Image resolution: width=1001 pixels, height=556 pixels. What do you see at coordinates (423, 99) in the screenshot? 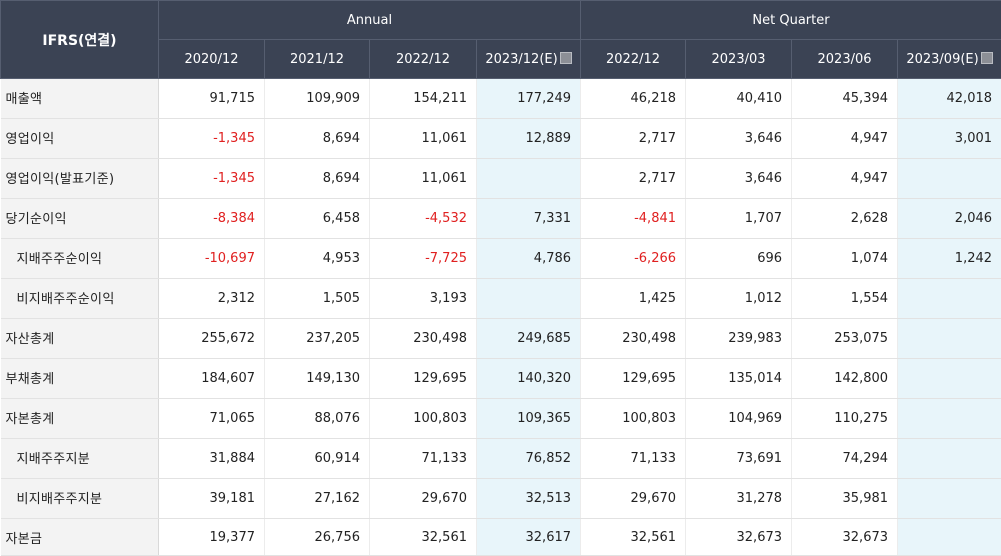
I see `table-cell: 154,211` at bounding box center [423, 99].